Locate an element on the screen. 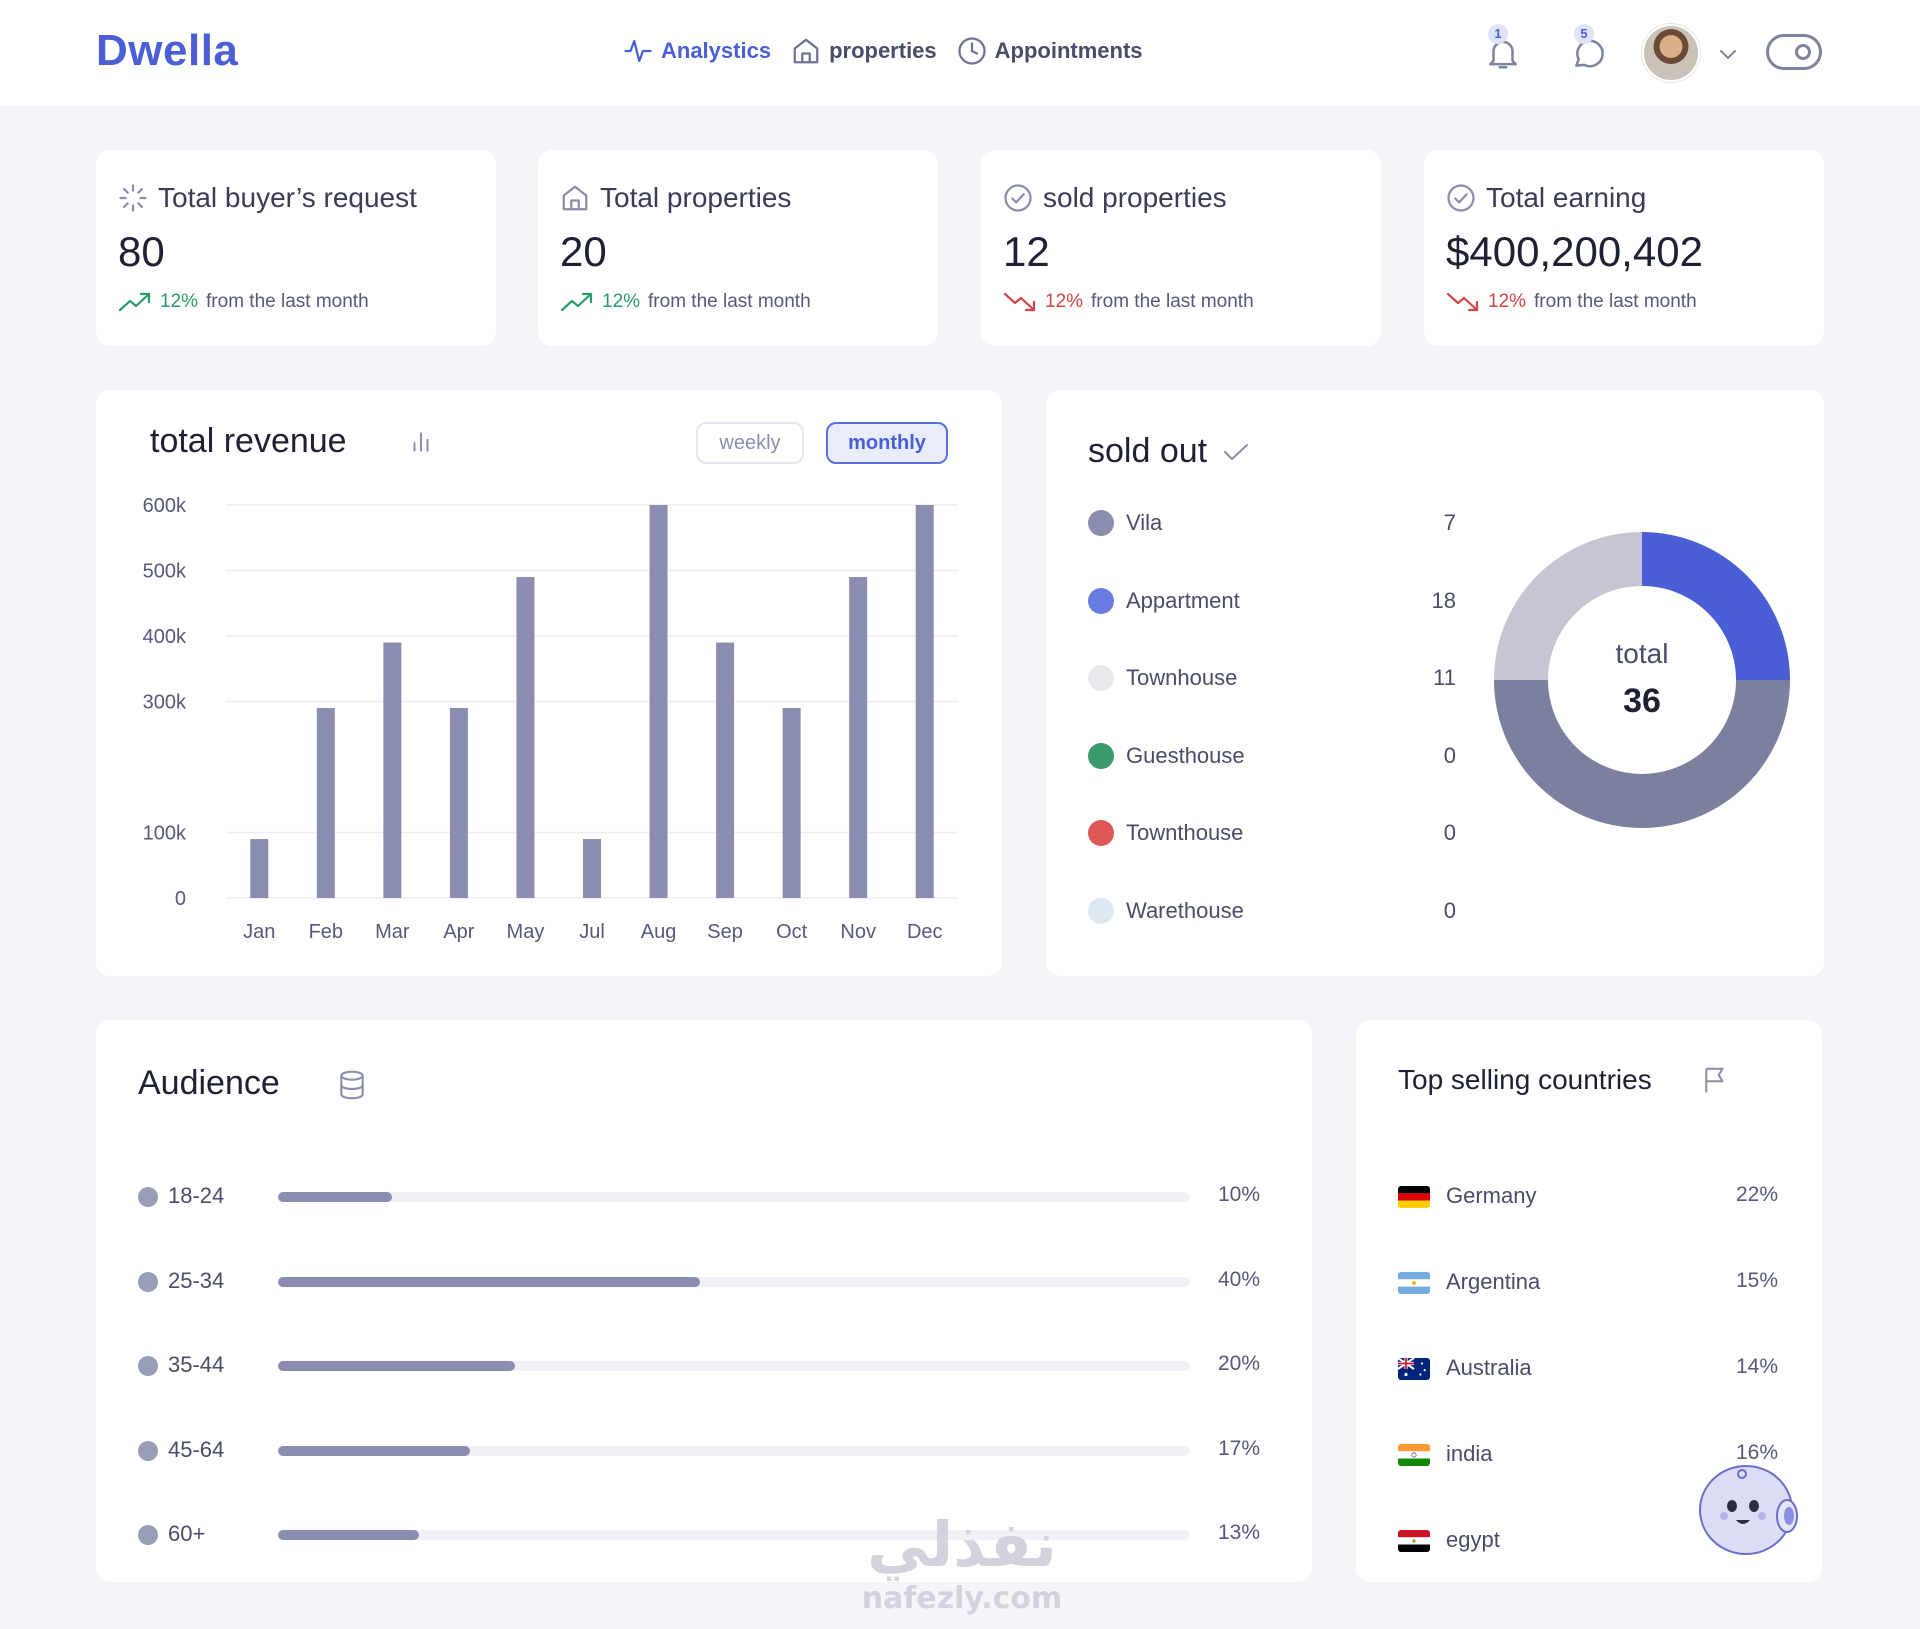 Image resolution: width=1920 pixels, height=1629 pixels. sold-out-value: 7 is located at coordinates (1449, 522).